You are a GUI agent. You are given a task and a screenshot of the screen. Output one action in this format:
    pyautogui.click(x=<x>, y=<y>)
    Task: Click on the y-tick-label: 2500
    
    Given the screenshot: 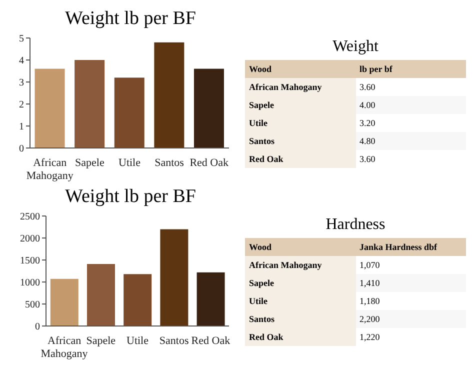 What is the action you would take?
    pyautogui.click(x=30, y=217)
    